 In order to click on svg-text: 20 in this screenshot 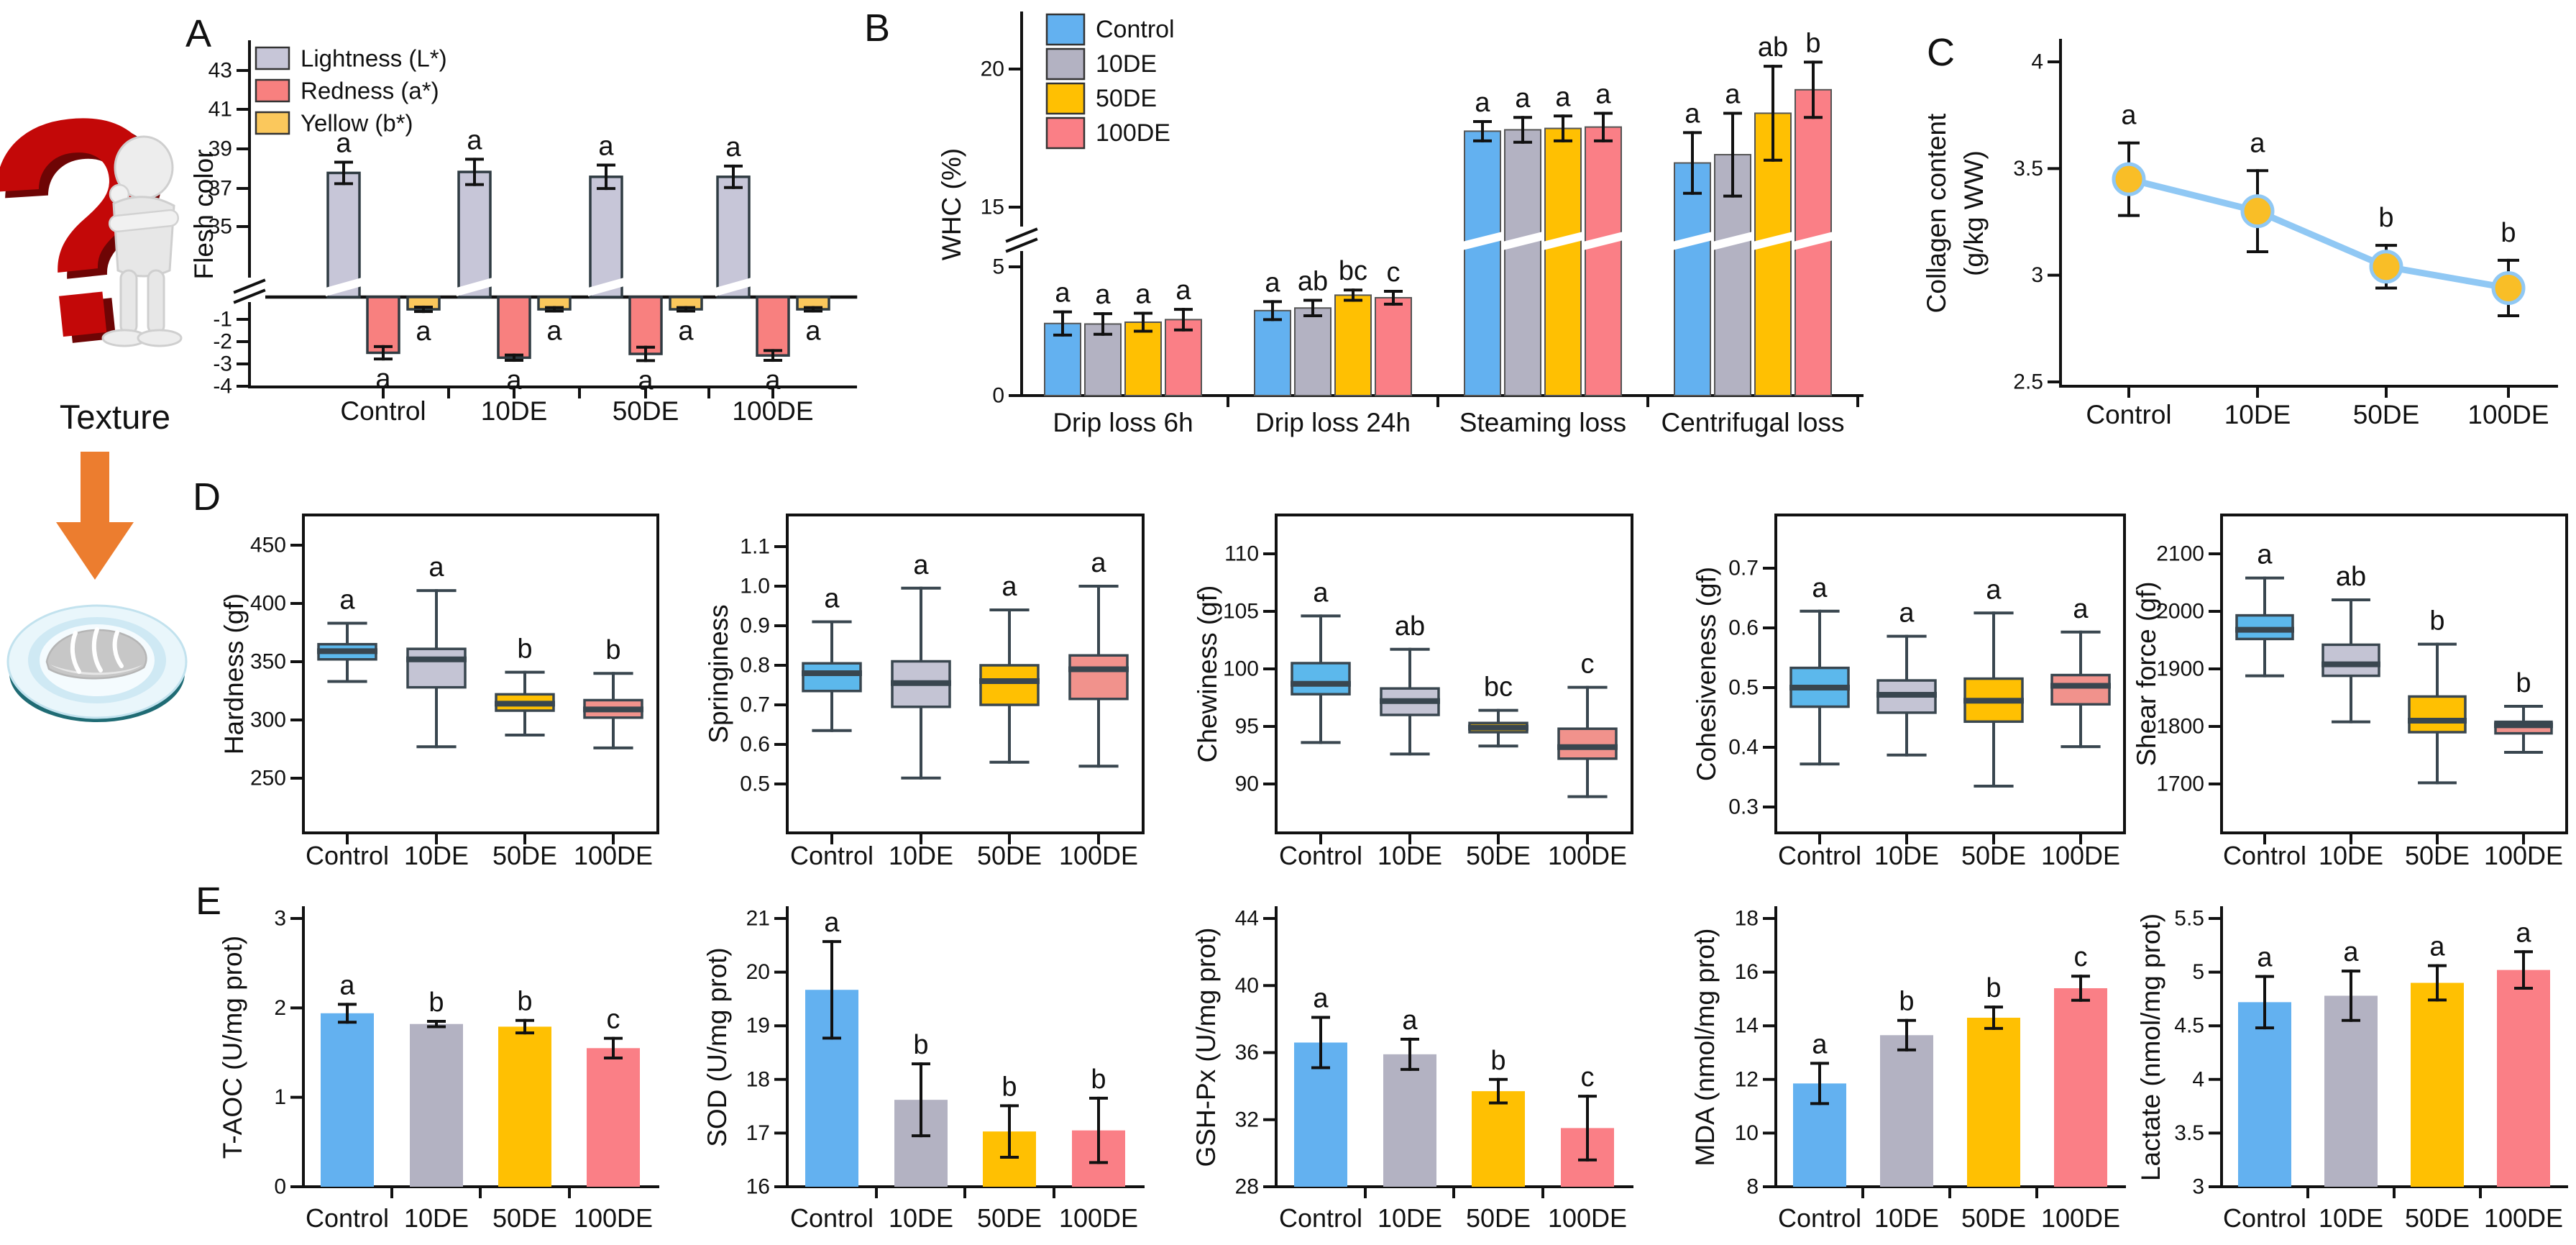, I will do `click(992, 70)`.